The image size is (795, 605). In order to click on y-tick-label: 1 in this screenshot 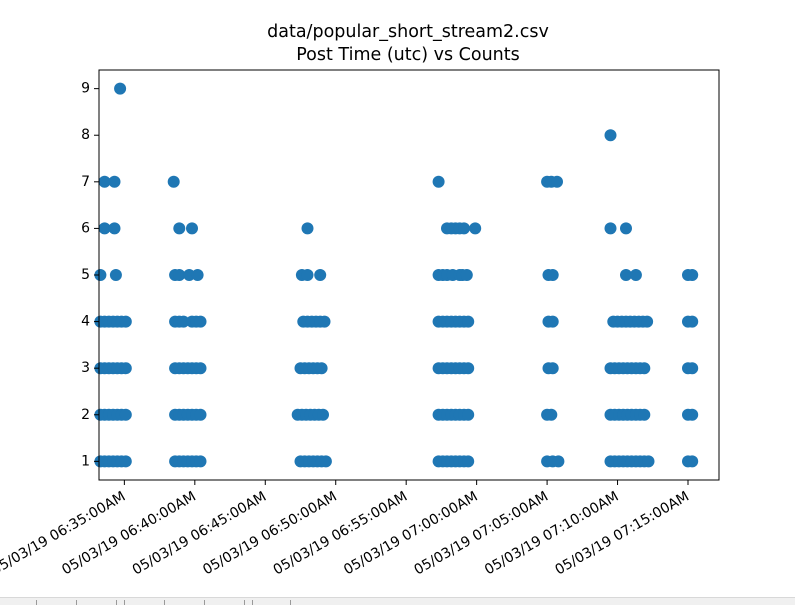, I will do `click(85, 461)`.